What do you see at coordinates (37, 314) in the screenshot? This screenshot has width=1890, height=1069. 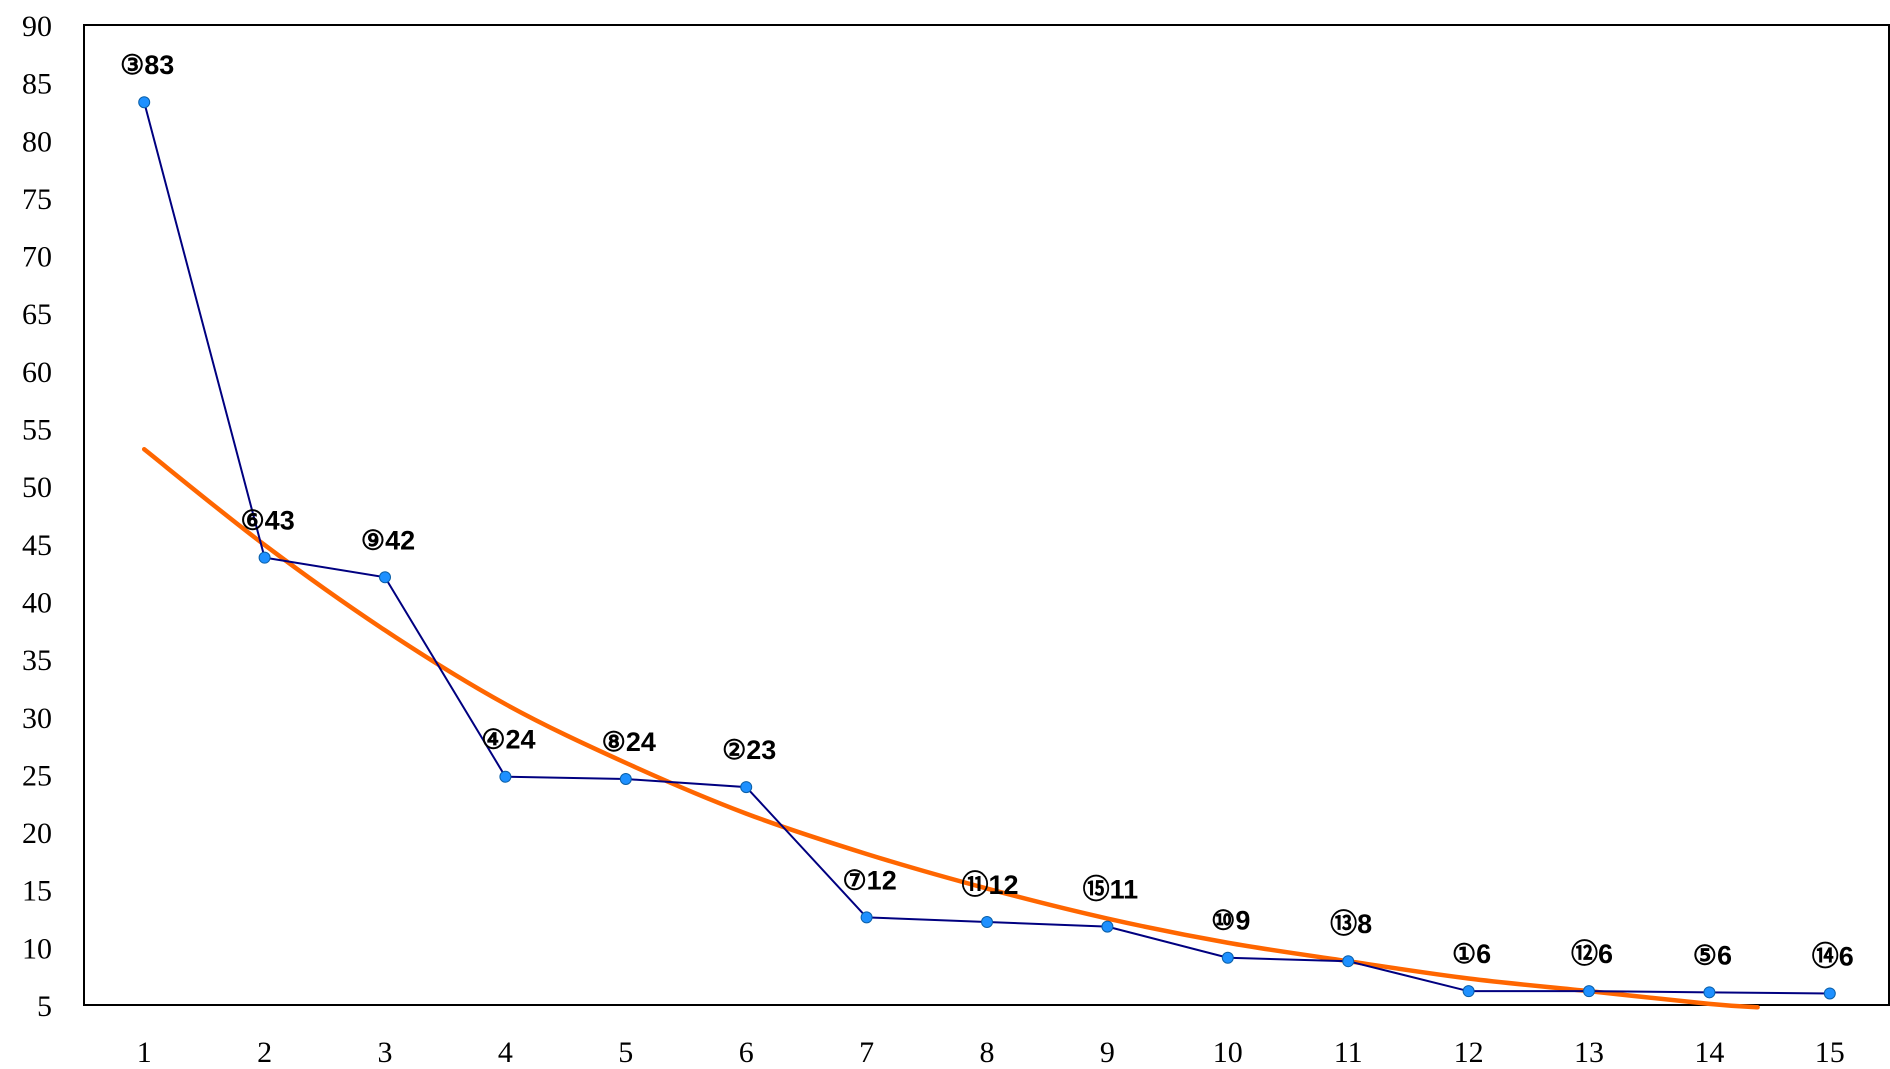 I see `y-tick-label: 65` at bounding box center [37, 314].